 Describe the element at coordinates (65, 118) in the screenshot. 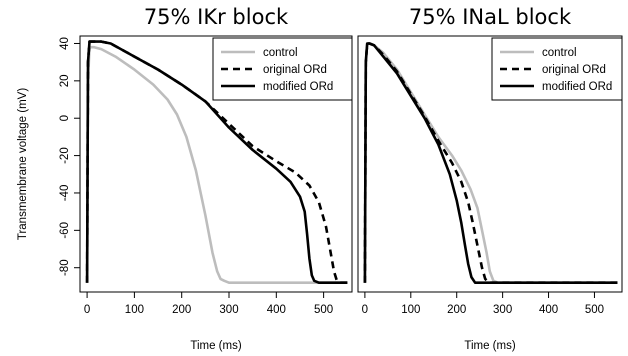

I see `y-tick-label: 0` at that location.